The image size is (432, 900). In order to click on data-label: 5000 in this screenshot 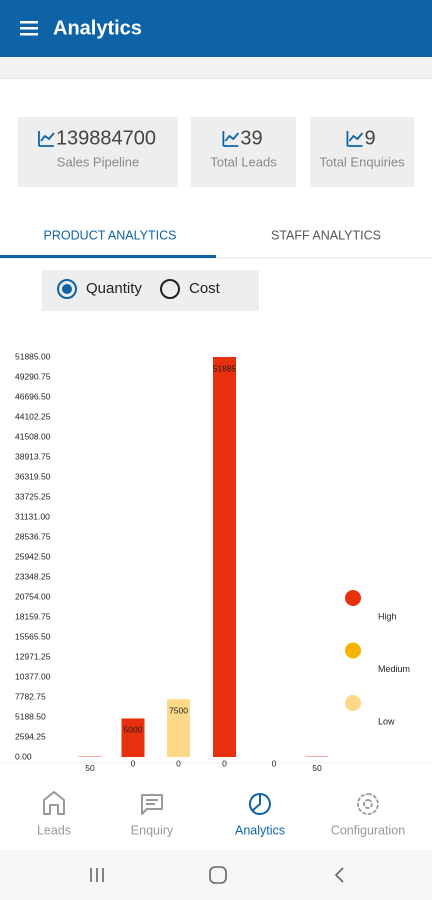, I will do `click(133, 730)`.